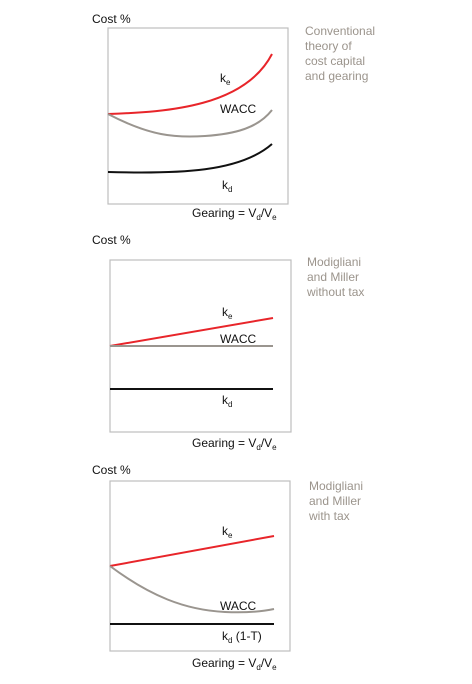 This screenshot has width=472, height=684. I want to click on kd-curve, so click(190, 158).